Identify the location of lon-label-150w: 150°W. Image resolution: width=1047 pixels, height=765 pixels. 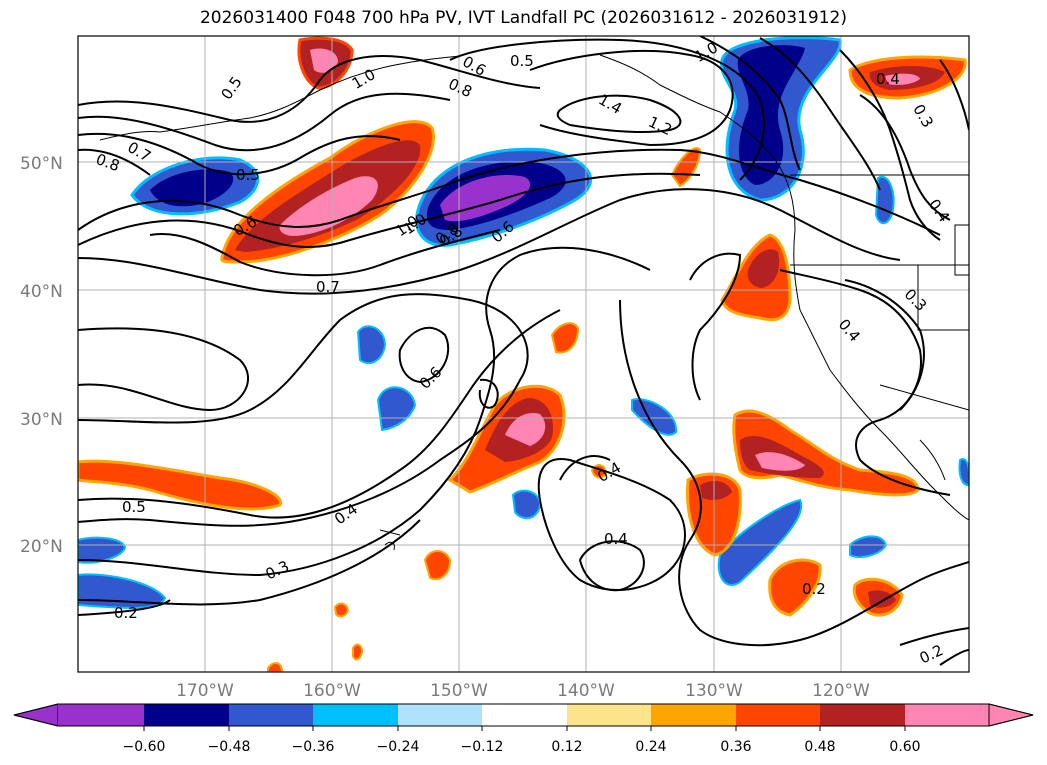
(459, 691).